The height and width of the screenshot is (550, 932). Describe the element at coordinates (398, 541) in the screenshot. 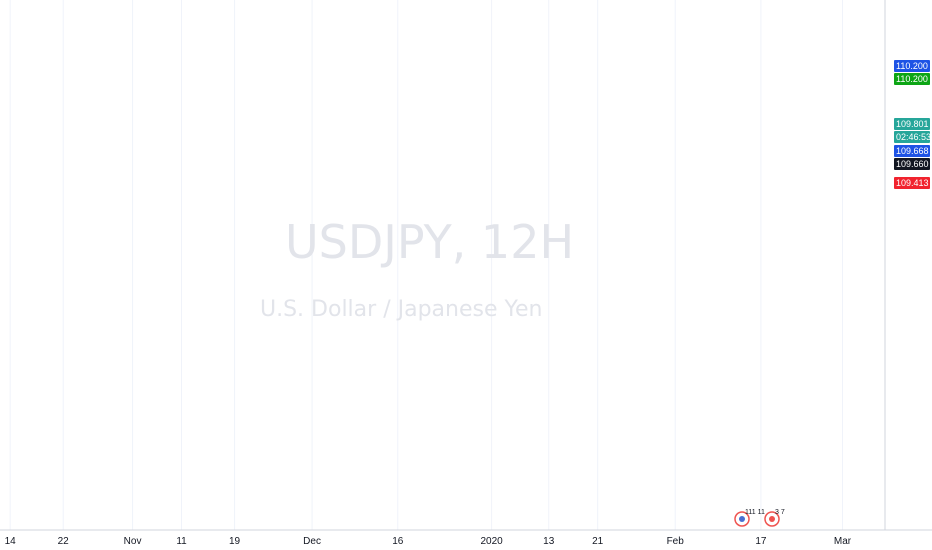

I see `time-axis-tick-label: 16` at that location.